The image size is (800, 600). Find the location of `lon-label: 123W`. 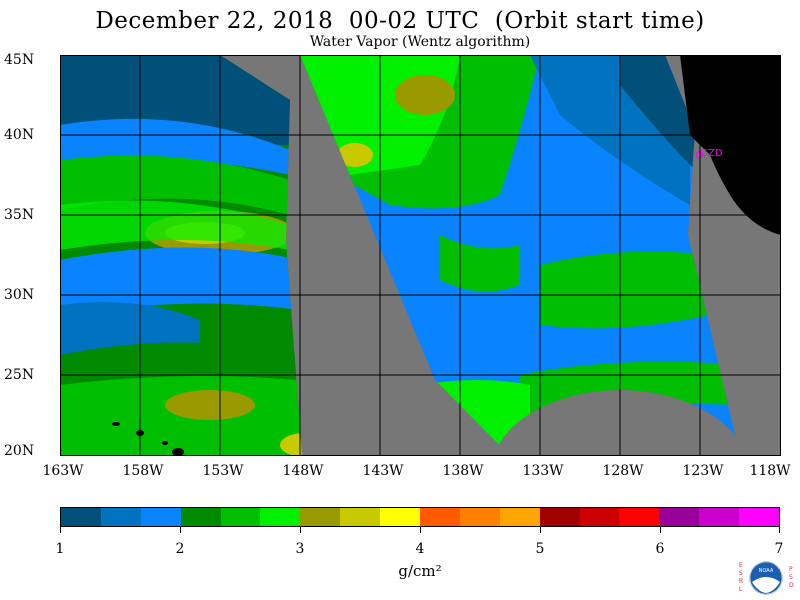

lon-label: 123W is located at coordinates (703, 471).